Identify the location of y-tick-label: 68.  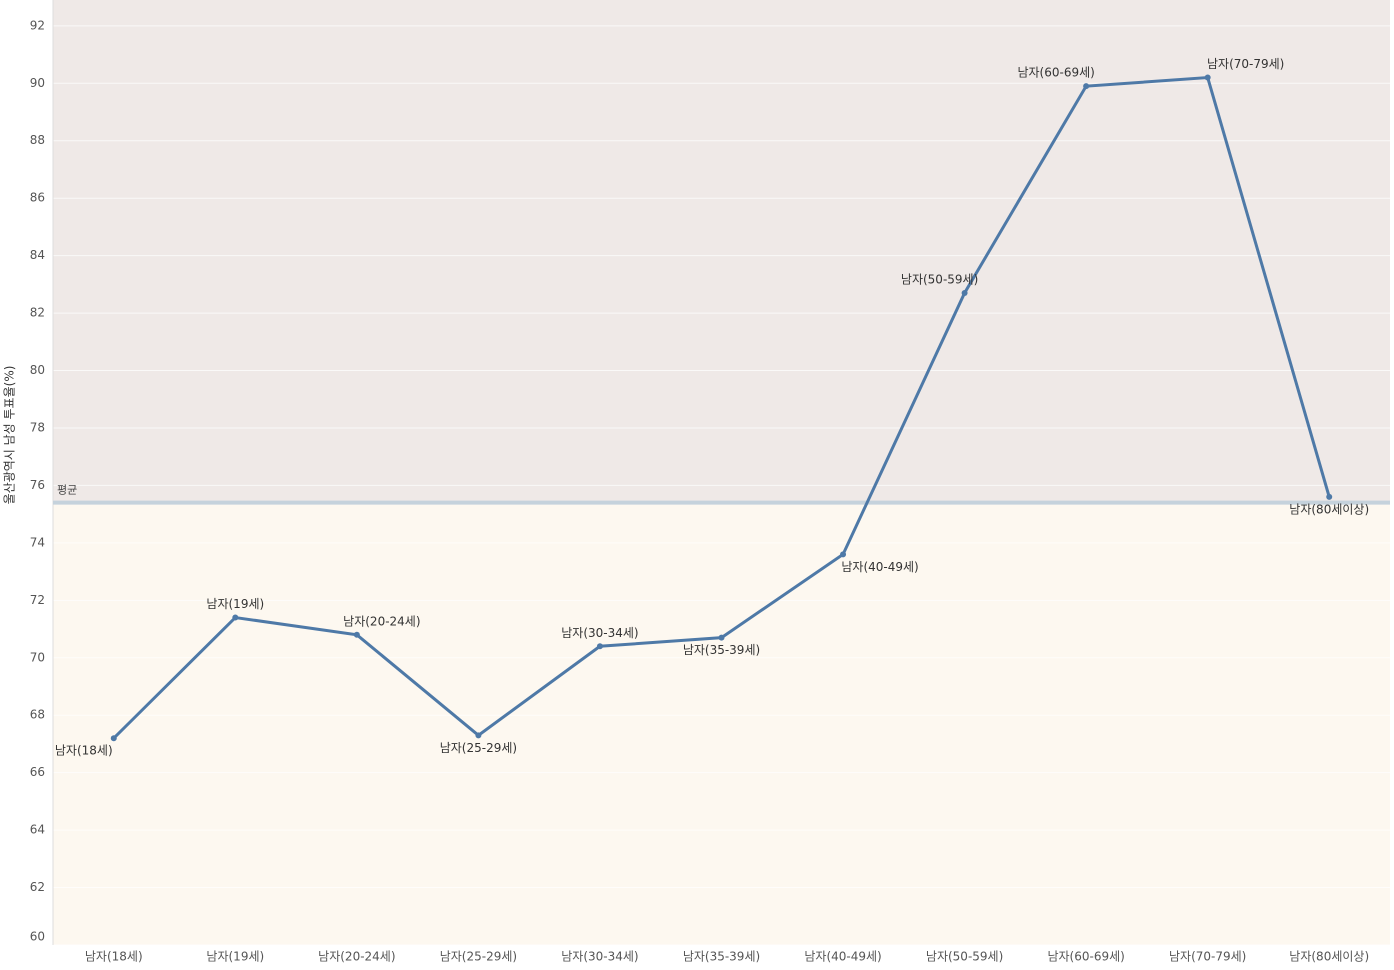
(37, 715).